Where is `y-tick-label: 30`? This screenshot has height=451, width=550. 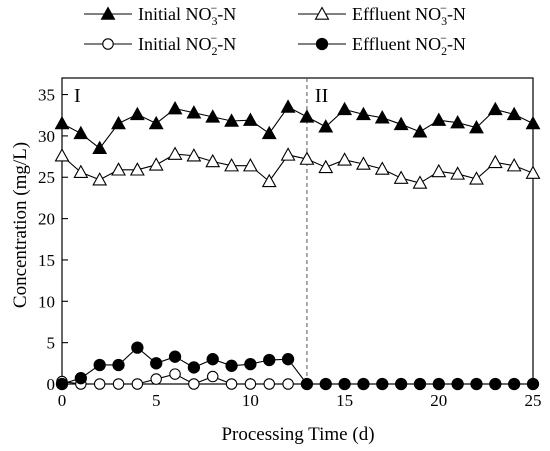 y-tick-label: 30 is located at coordinates (46, 136).